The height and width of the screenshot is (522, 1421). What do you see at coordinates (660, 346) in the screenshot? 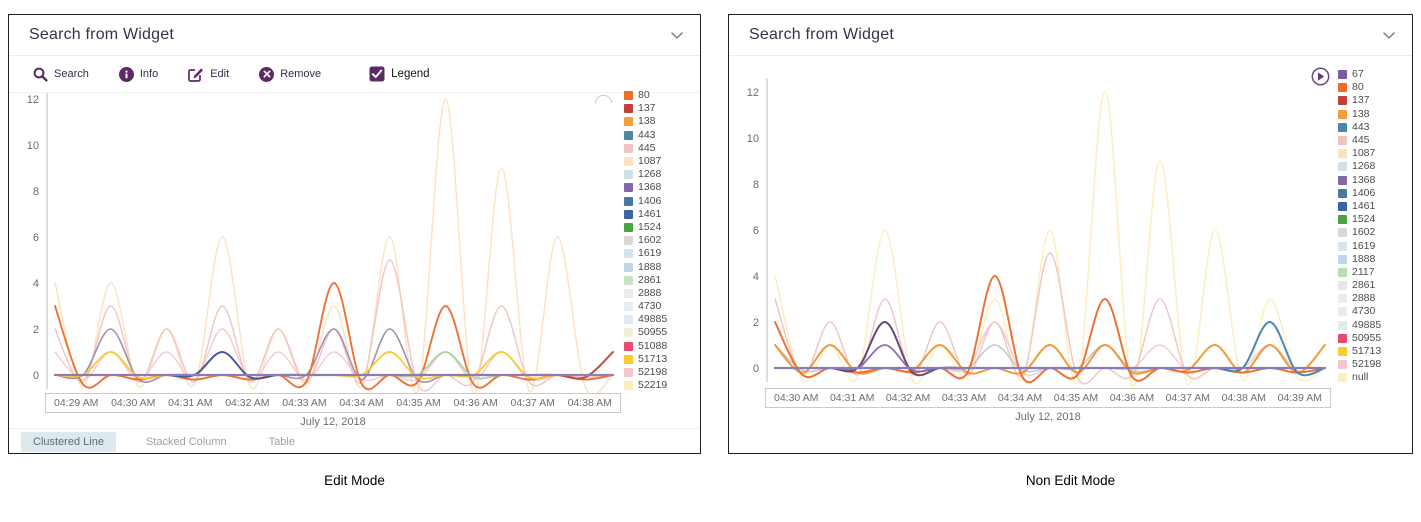
I see `legend-item-51088: 51088` at bounding box center [660, 346].